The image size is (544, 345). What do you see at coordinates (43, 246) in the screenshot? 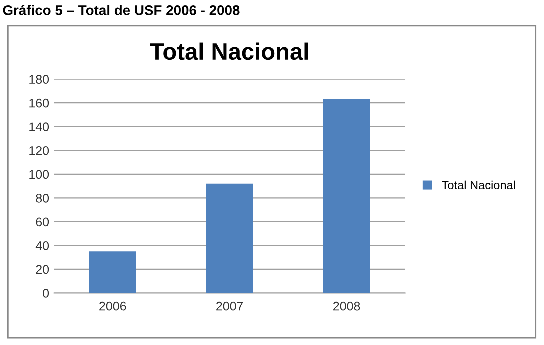
I see `y-tick-label: 40` at bounding box center [43, 246].